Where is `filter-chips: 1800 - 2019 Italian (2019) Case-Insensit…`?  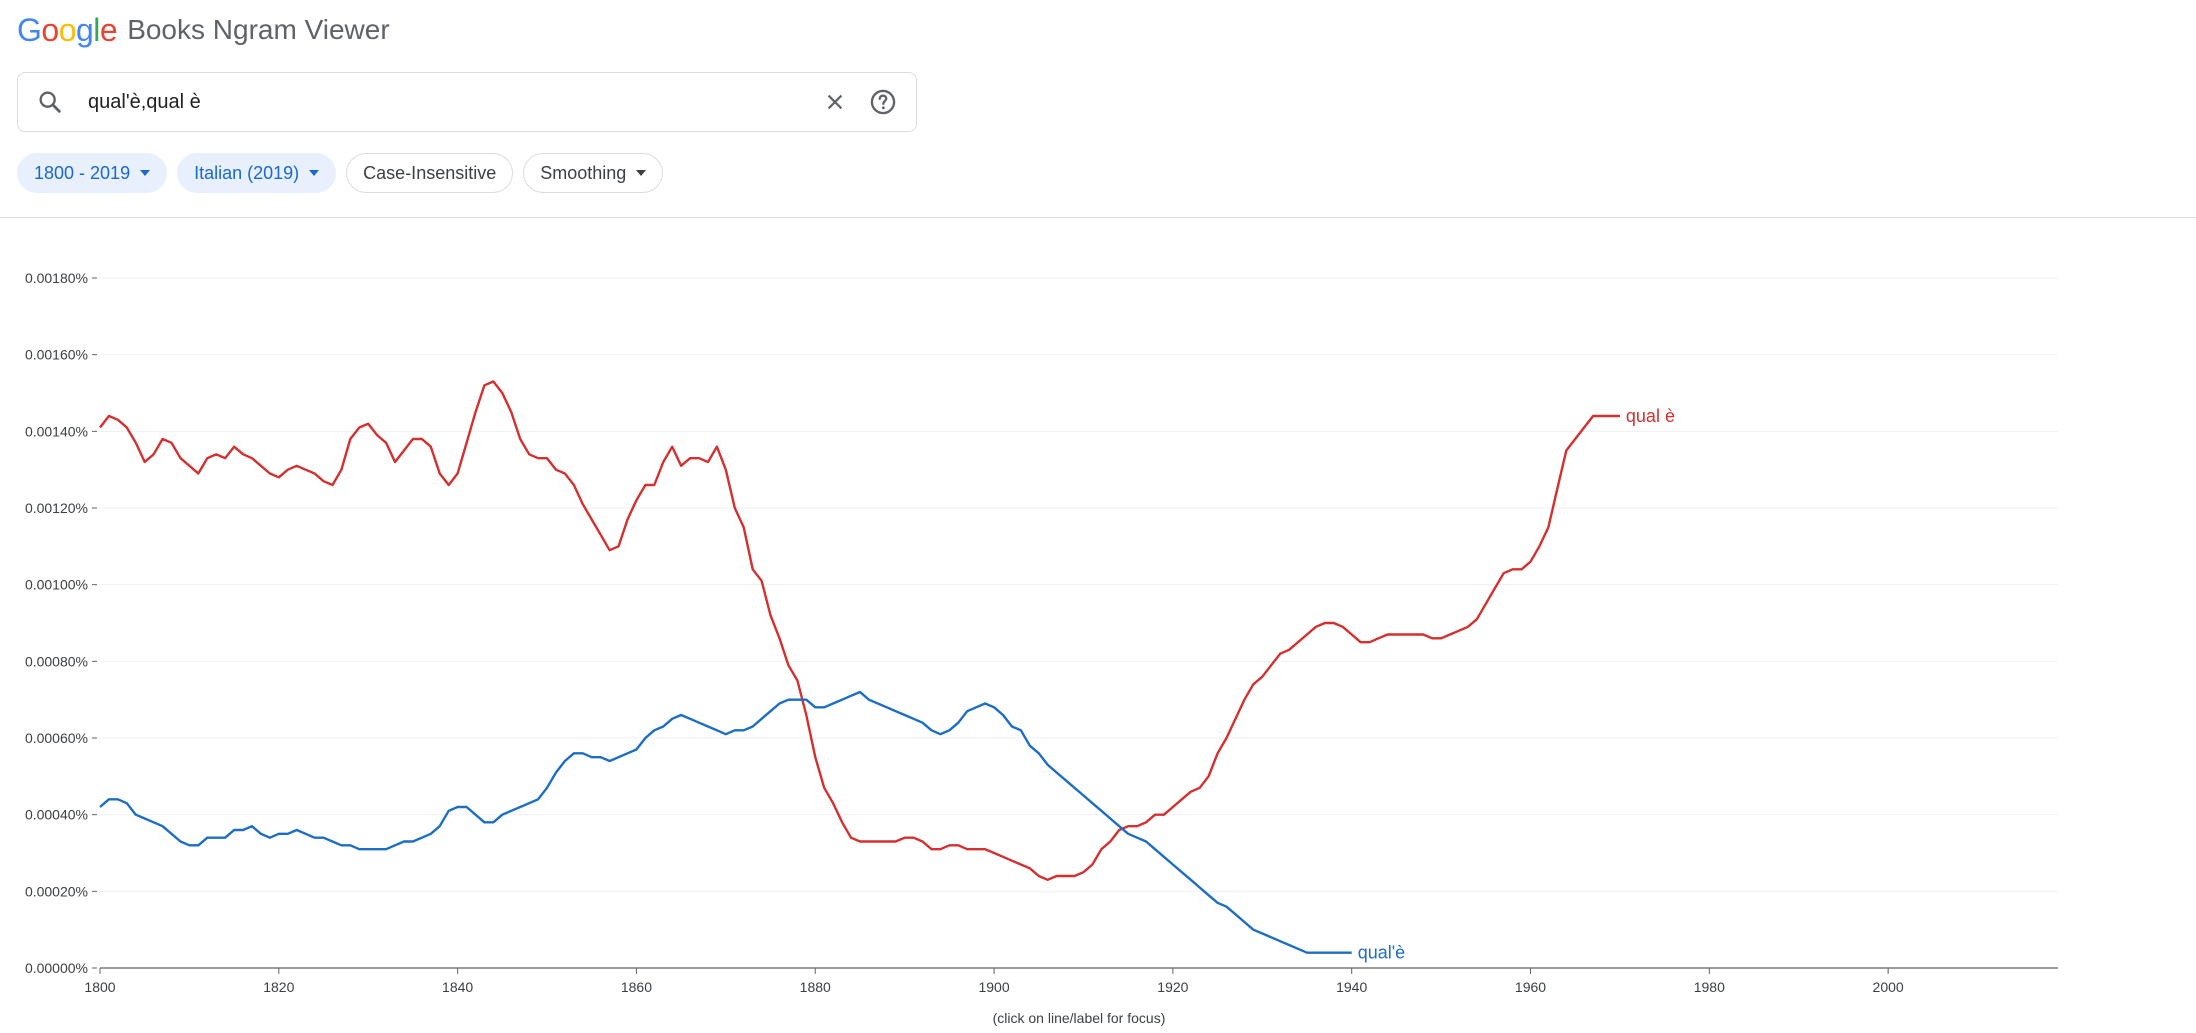
filter-chips: 1800 - 2019 Italian (2019) Case-Insensit… is located at coordinates (340, 173).